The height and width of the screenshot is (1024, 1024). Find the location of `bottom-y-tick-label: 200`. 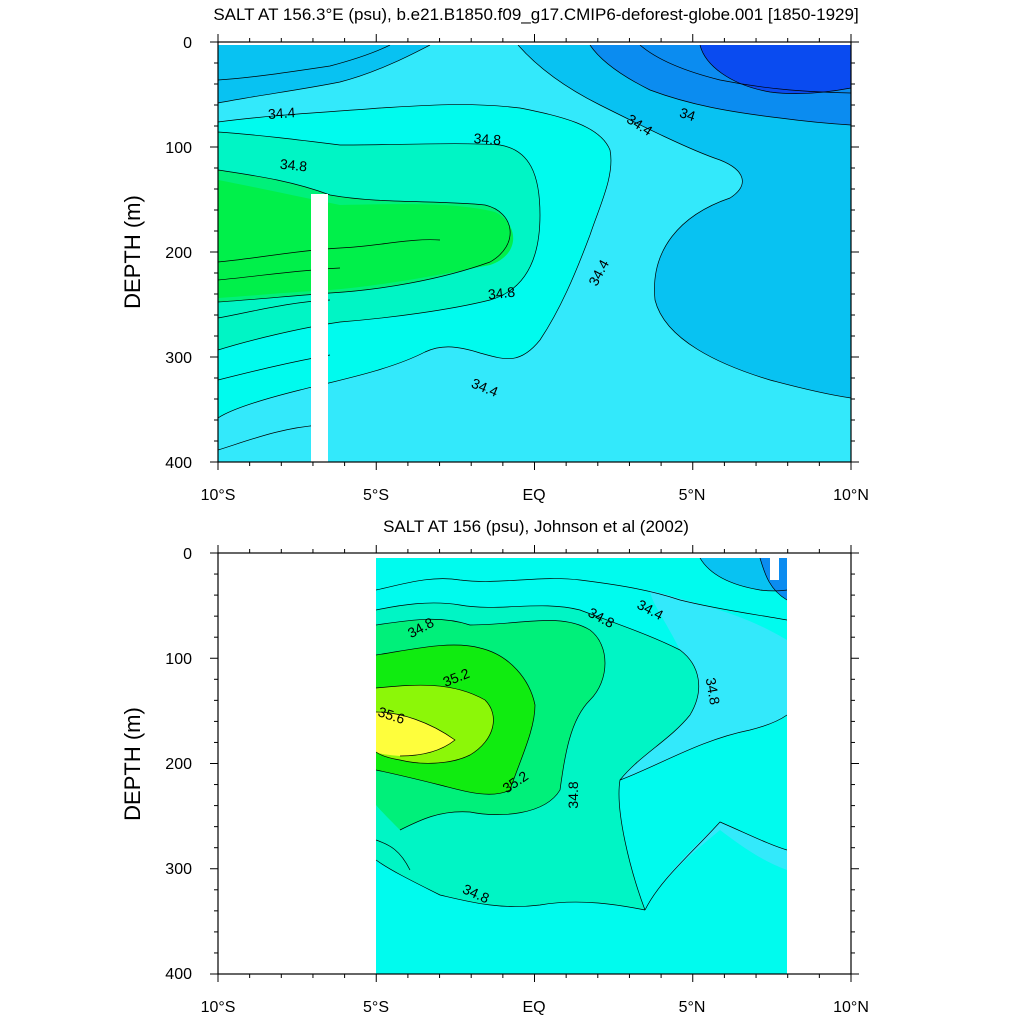

bottom-y-tick-label: 200 is located at coordinates (178, 764).